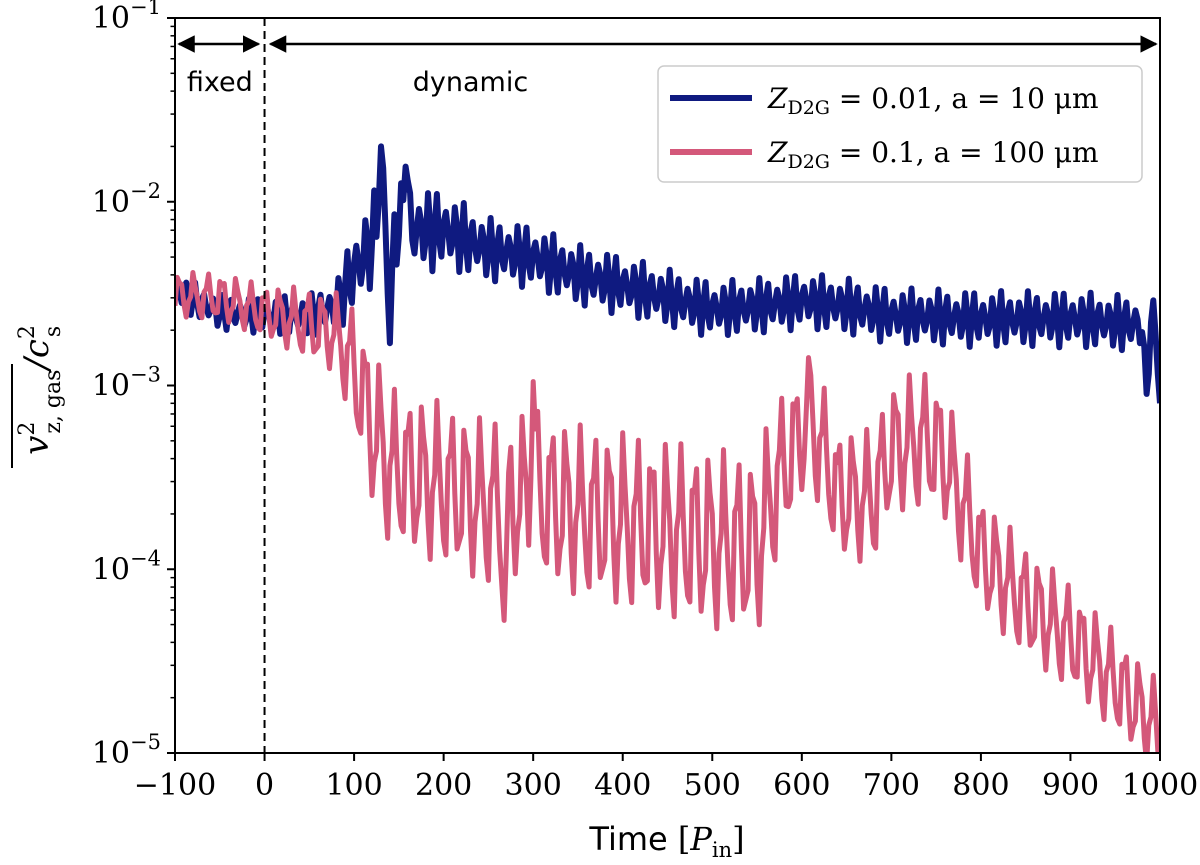  What do you see at coordinates (712, 785) in the screenshot?
I see `x-tick-label: 500` at bounding box center [712, 785].